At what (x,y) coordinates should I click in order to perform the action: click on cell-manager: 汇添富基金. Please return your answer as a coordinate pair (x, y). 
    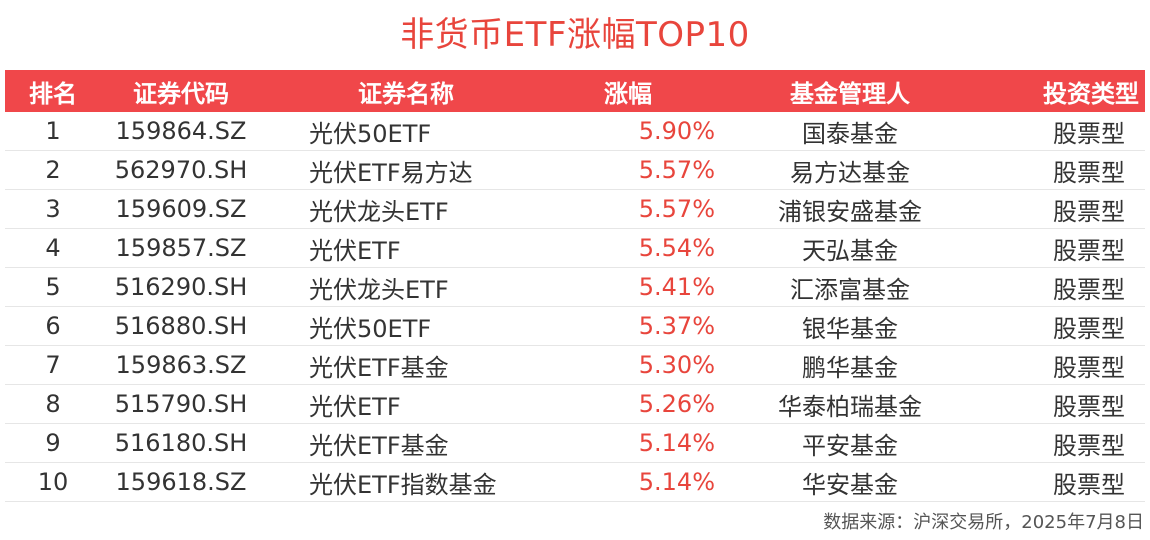
    Looking at the image, I should click on (850, 289).